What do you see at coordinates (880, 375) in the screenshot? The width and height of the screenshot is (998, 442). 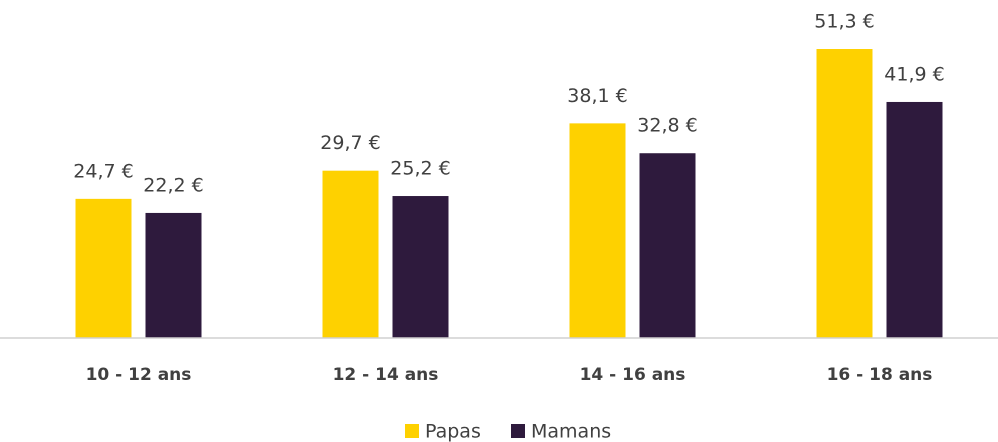 I see `x-tick-label: 16 - 18 ans` at bounding box center [880, 375].